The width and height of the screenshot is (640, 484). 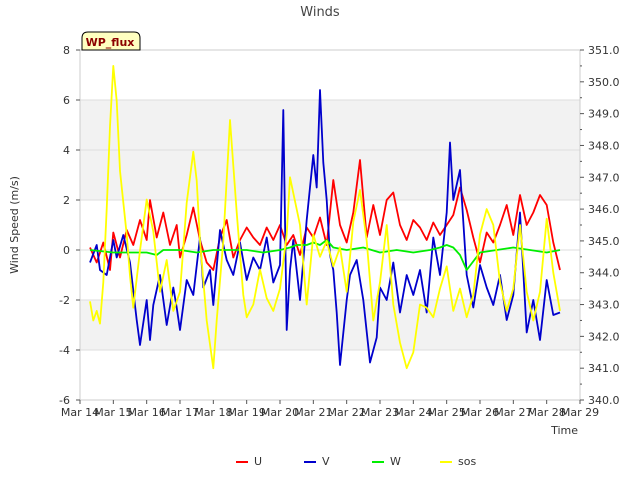 What do you see at coordinates (380, 412) in the screenshot?
I see `x-tick-label-9: Mar 23` at bounding box center [380, 412].